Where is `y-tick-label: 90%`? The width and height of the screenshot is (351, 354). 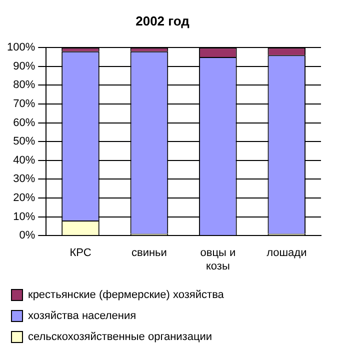
y-tick-label: 90% is located at coordinates (24, 66).